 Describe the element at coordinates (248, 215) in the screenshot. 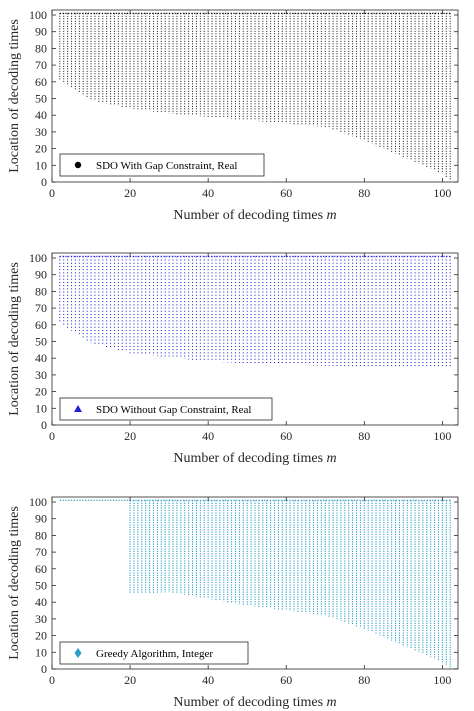

I see `panel-1-xlabel-text: Number of decoding times` at that location.